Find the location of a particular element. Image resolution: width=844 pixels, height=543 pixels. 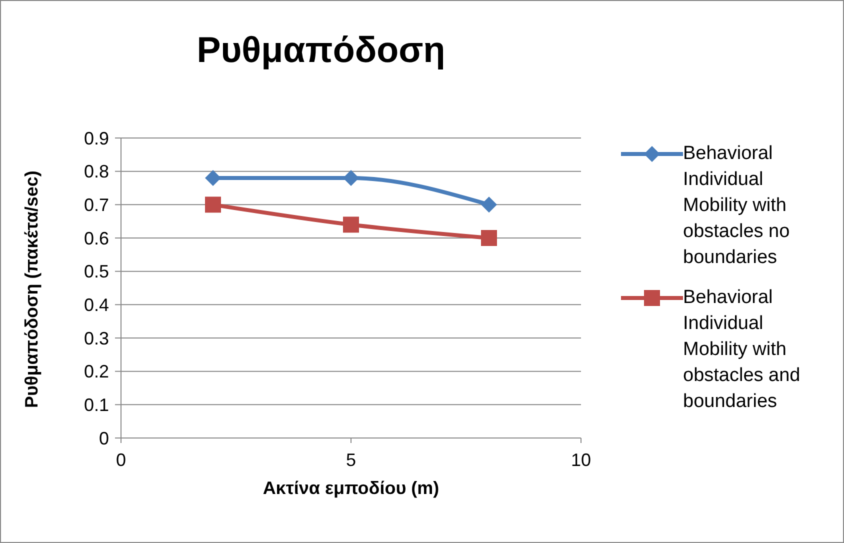

y-tick-label: 0.6 is located at coordinates (96, 238).